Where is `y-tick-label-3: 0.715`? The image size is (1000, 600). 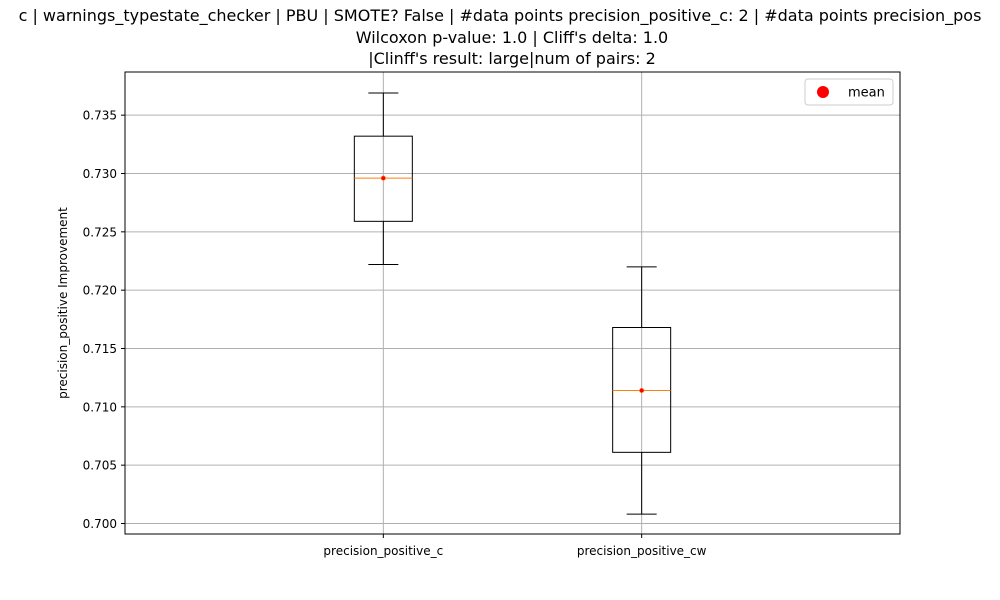 y-tick-label-3: 0.715 is located at coordinates (100, 349).